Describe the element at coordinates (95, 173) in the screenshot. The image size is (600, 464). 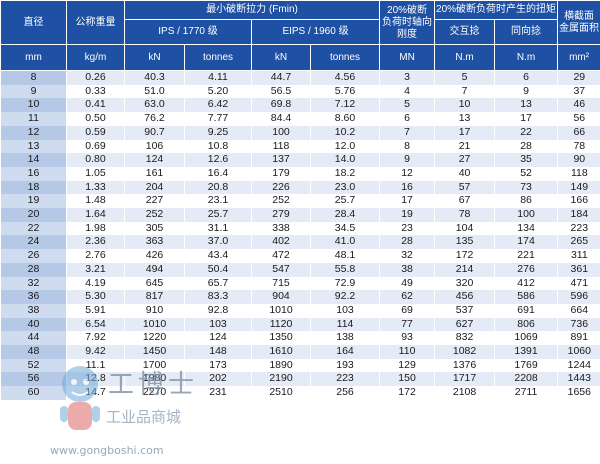
I see `table-cell: 1.05` at that location.